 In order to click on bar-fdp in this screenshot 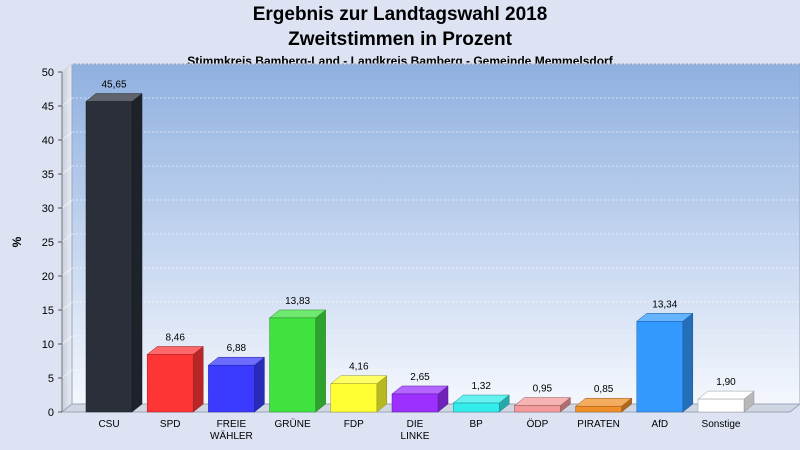, I will do `click(359, 394)`.